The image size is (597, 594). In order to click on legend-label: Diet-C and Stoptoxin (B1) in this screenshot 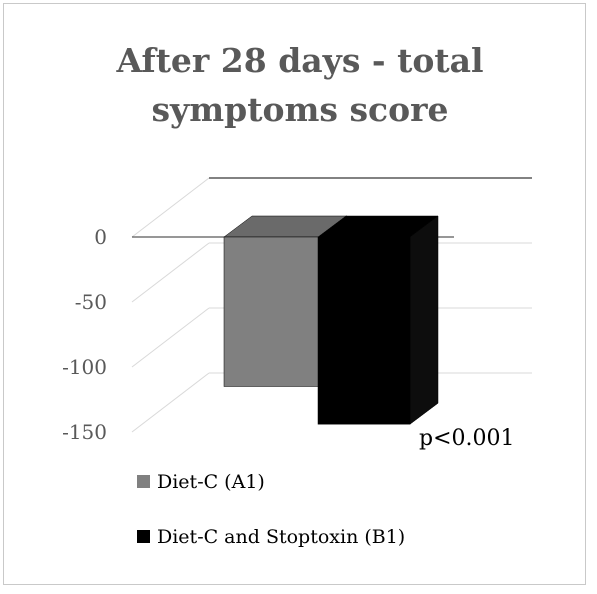, I will do `click(281, 537)`.